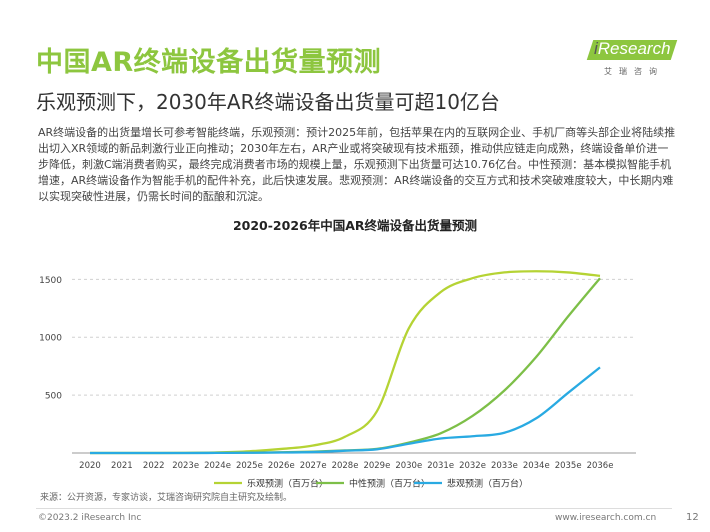 The image size is (710, 532). I want to click on website-link: www.iresearch.com.cn, so click(606, 518).